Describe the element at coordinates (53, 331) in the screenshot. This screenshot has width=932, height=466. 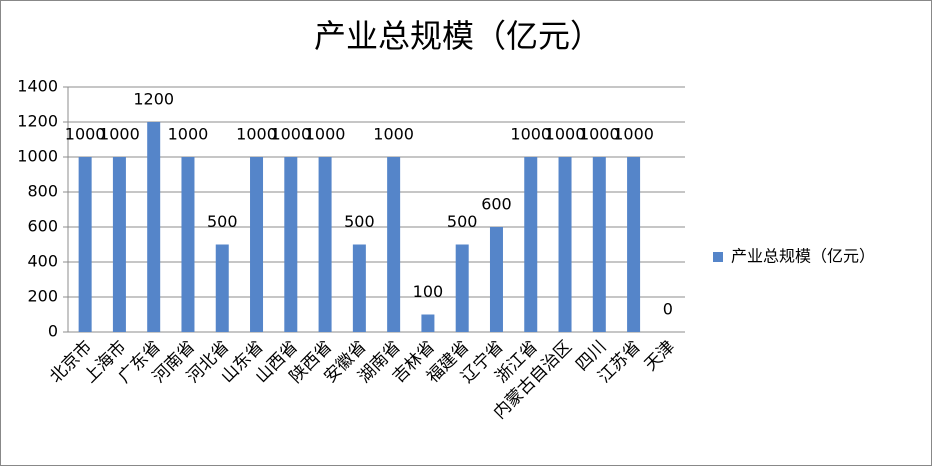
I see `y-tick-label: 0` at that location.